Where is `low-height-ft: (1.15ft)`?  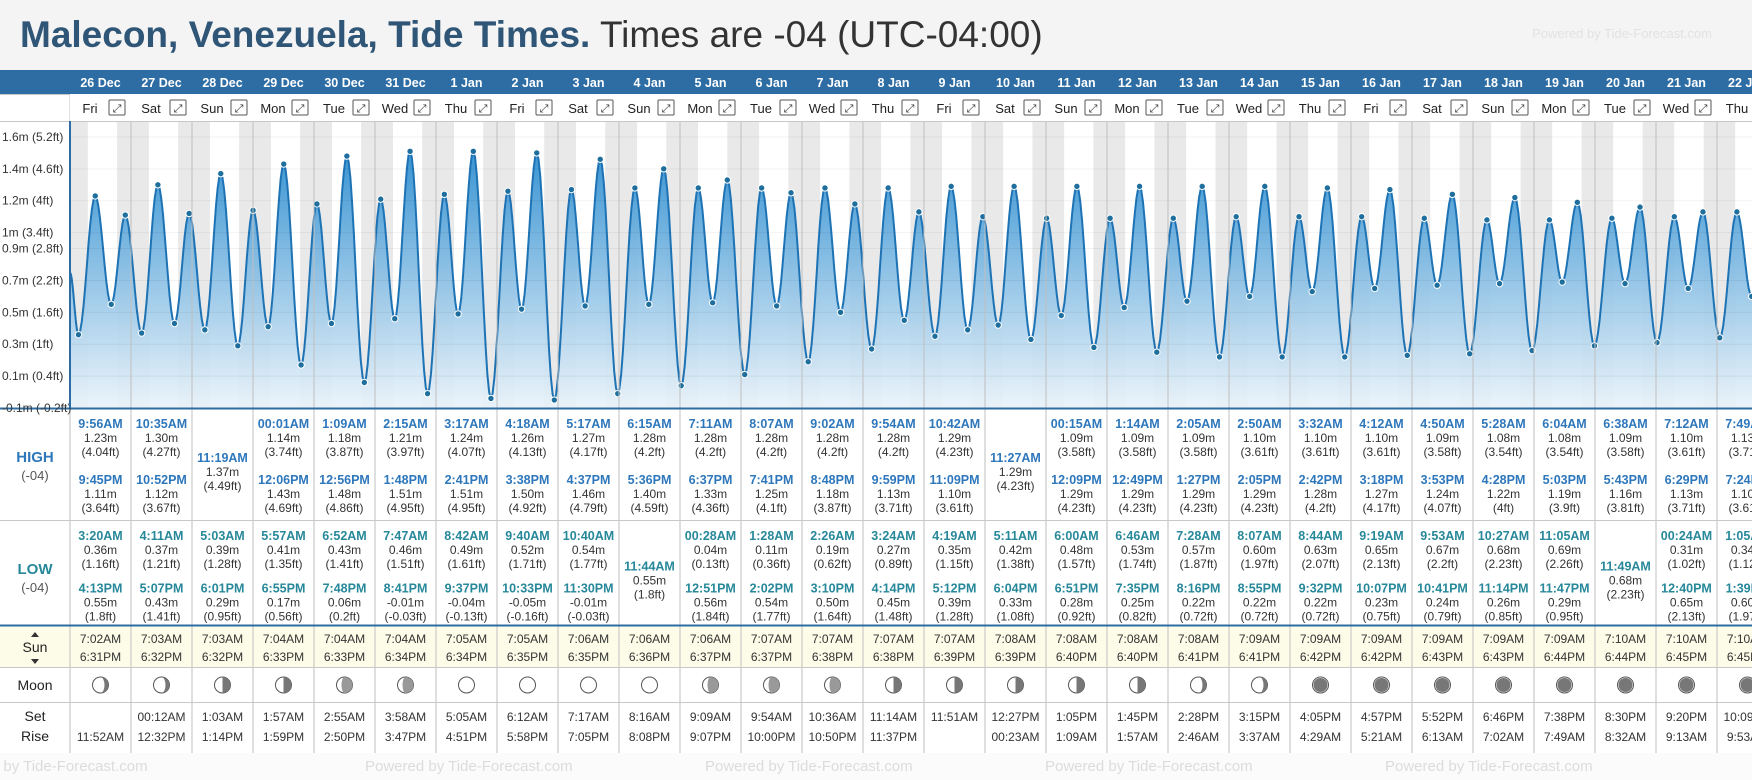 low-height-ft: (1.15ft) is located at coordinates (954, 564).